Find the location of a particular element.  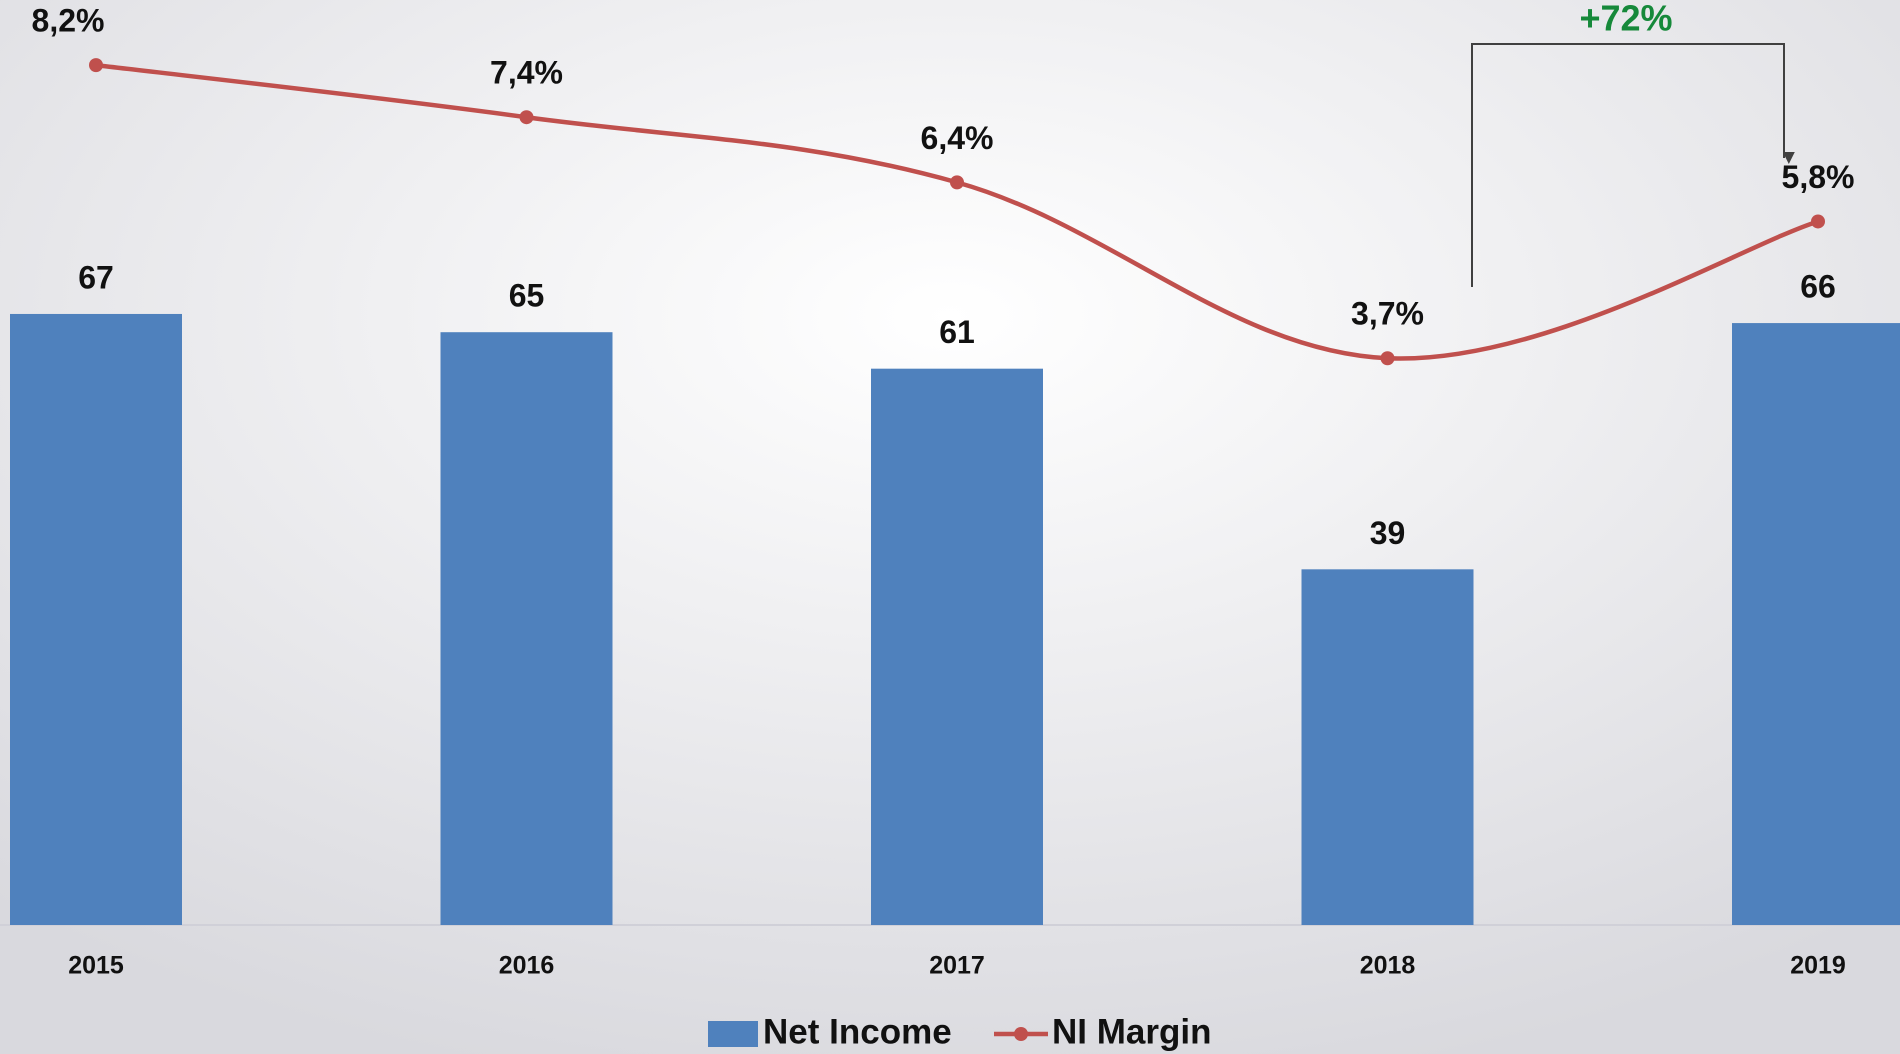

x-tick-label: 2018 is located at coordinates (1388, 966).